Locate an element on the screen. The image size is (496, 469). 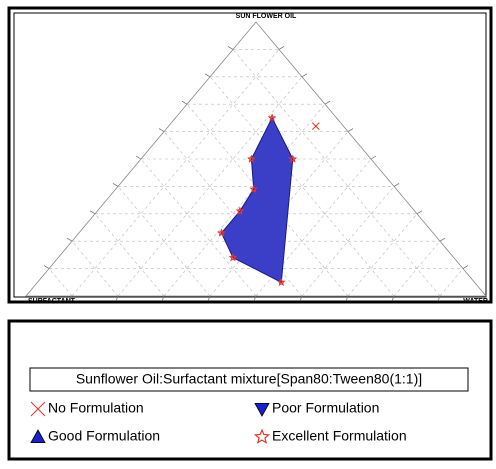
legend-title-box is located at coordinates (249, 379).